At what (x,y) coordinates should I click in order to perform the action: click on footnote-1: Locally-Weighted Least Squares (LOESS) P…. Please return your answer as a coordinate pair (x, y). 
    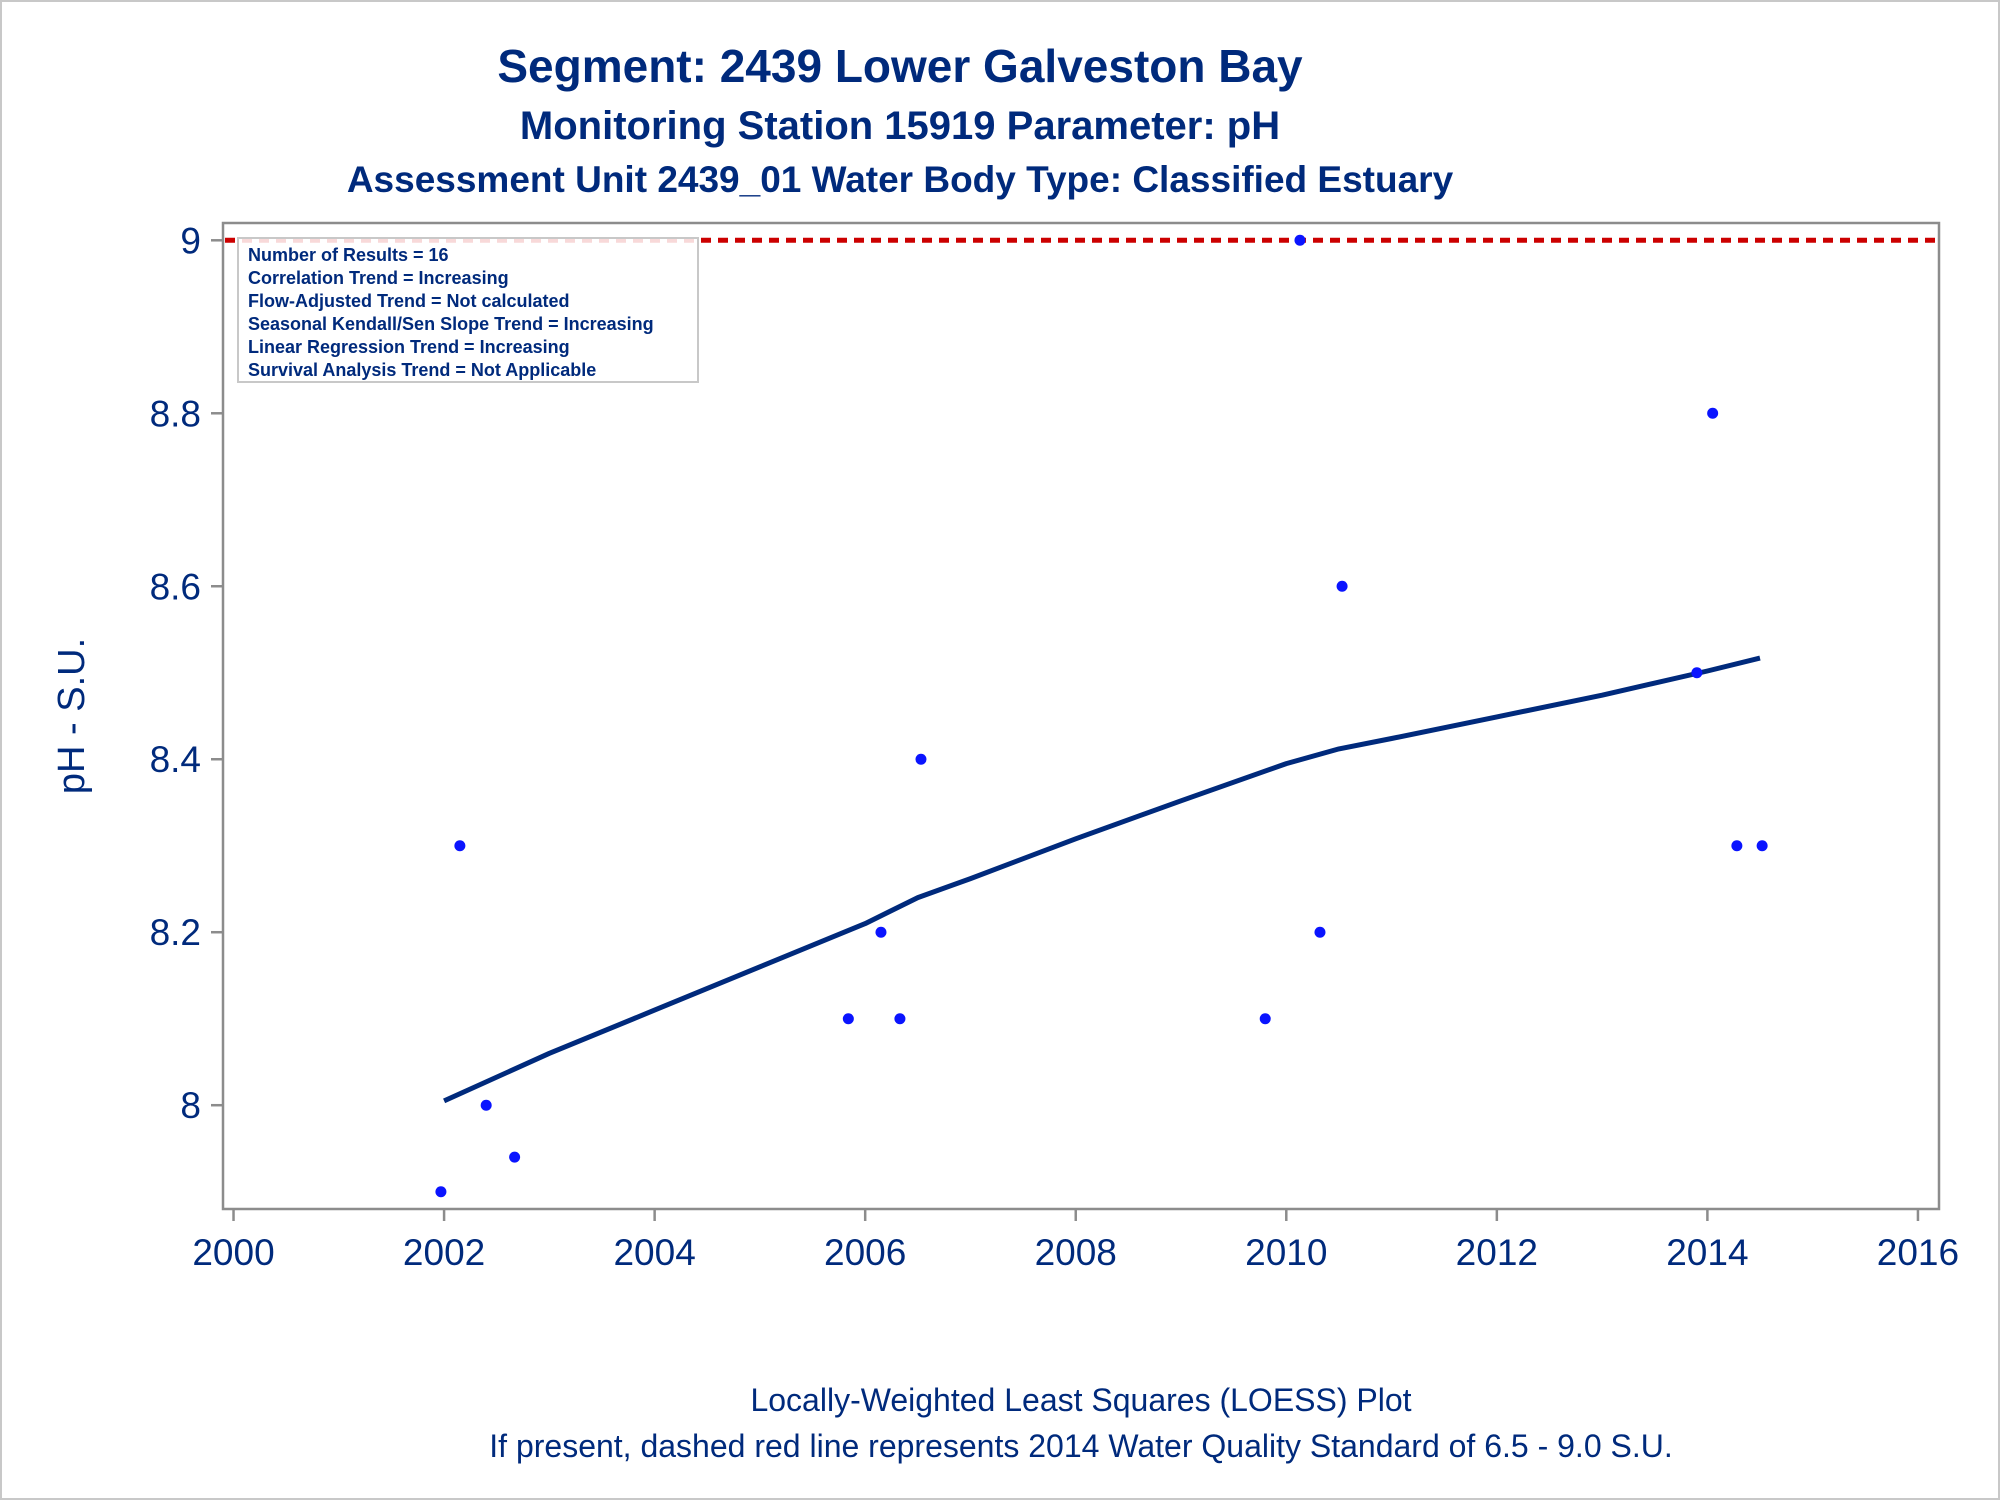
    Looking at the image, I should click on (1080, 1400).